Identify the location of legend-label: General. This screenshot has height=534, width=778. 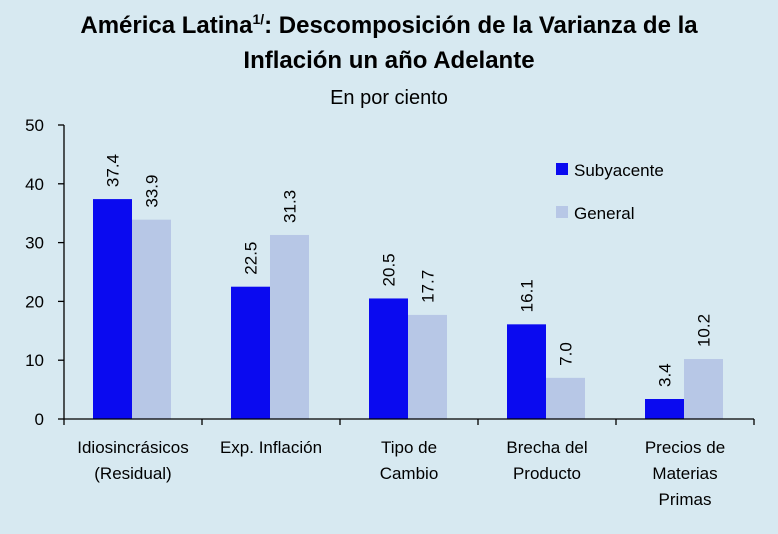
(604, 213).